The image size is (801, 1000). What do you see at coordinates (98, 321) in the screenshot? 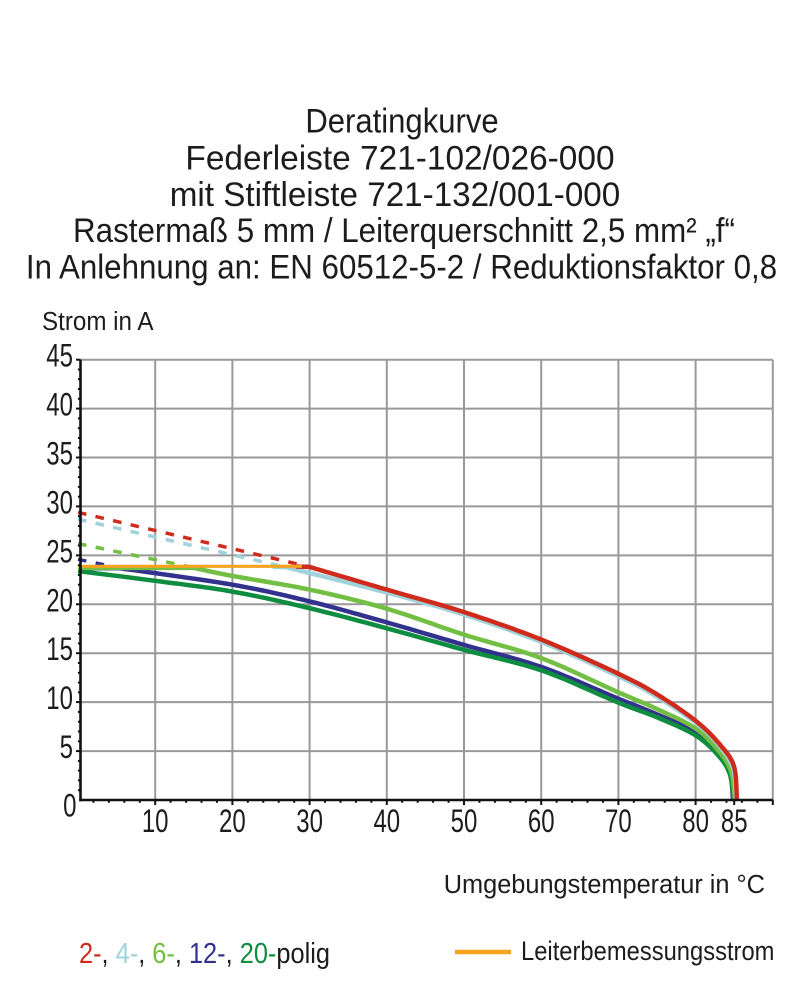
I see `svg-text: Strom in A` at bounding box center [98, 321].